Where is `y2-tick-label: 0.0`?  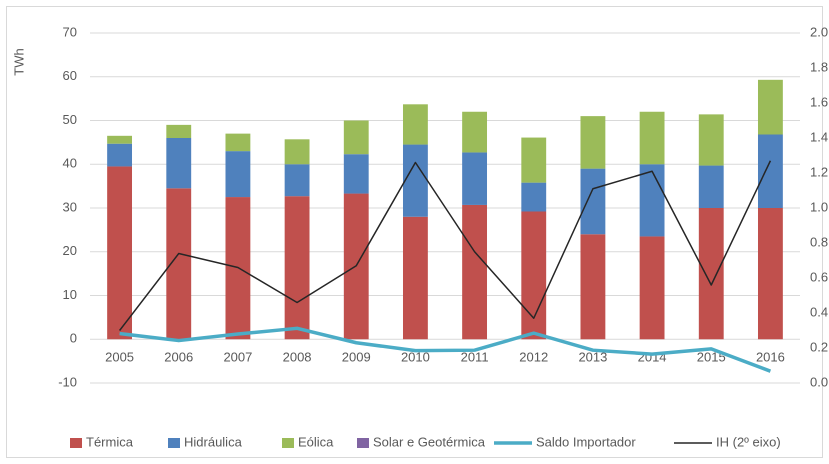
y2-tick-label: 0.0 is located at coordinates (819, 381).